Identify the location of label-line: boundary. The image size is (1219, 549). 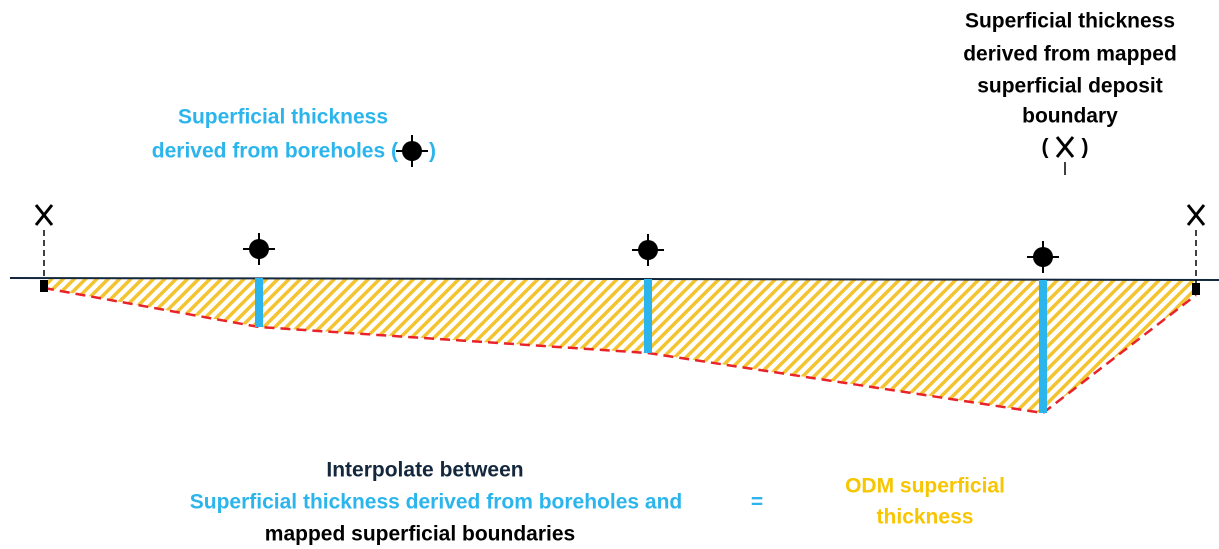
(1070, 116).